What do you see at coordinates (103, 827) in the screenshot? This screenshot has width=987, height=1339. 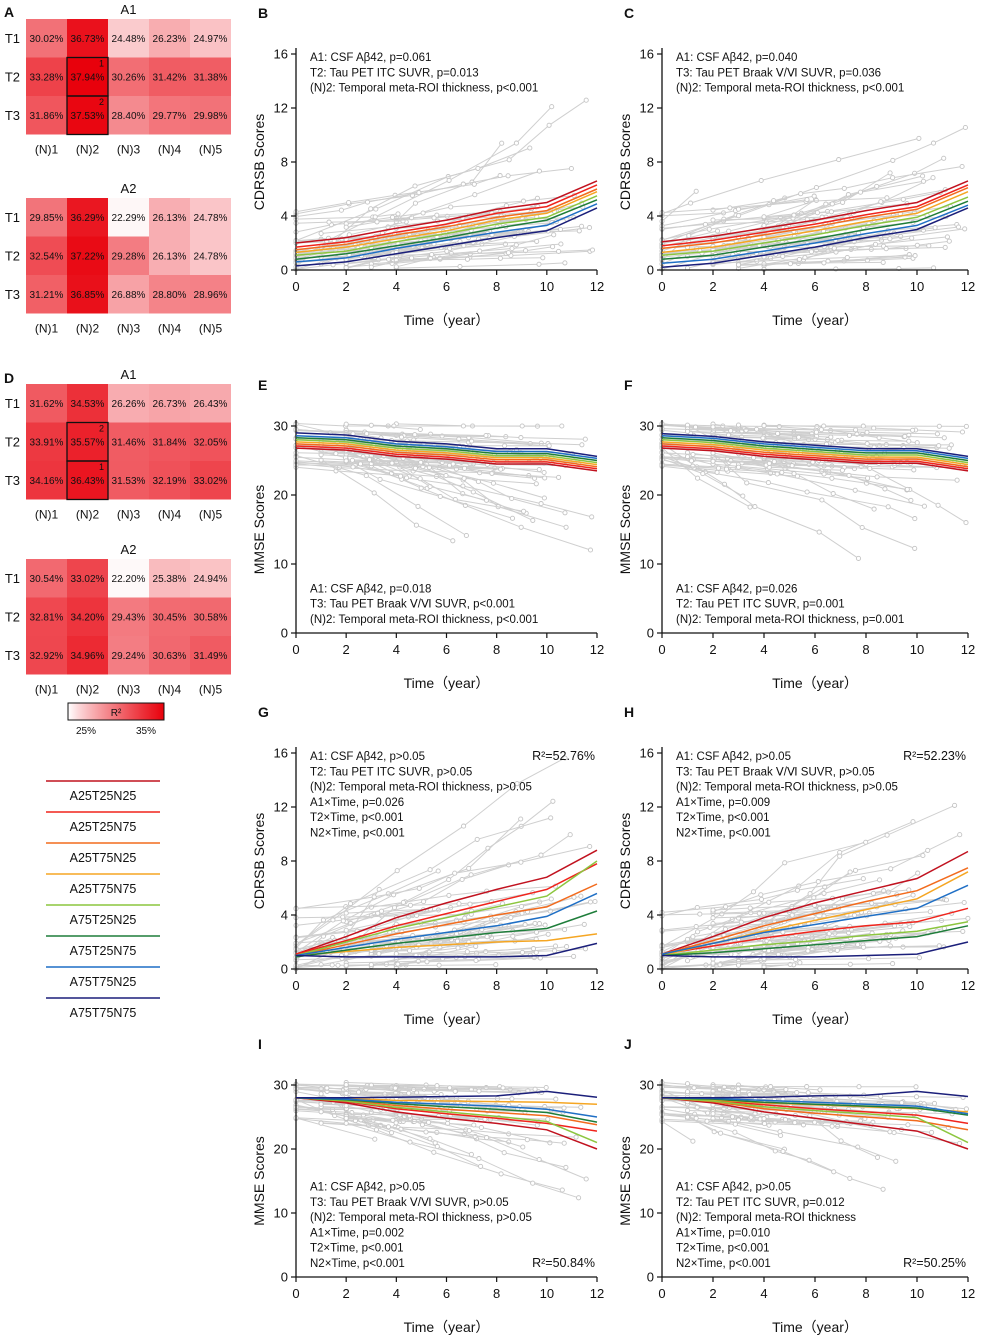 I see `legend-label: A25T25N75` at bounding box center [103, 827].